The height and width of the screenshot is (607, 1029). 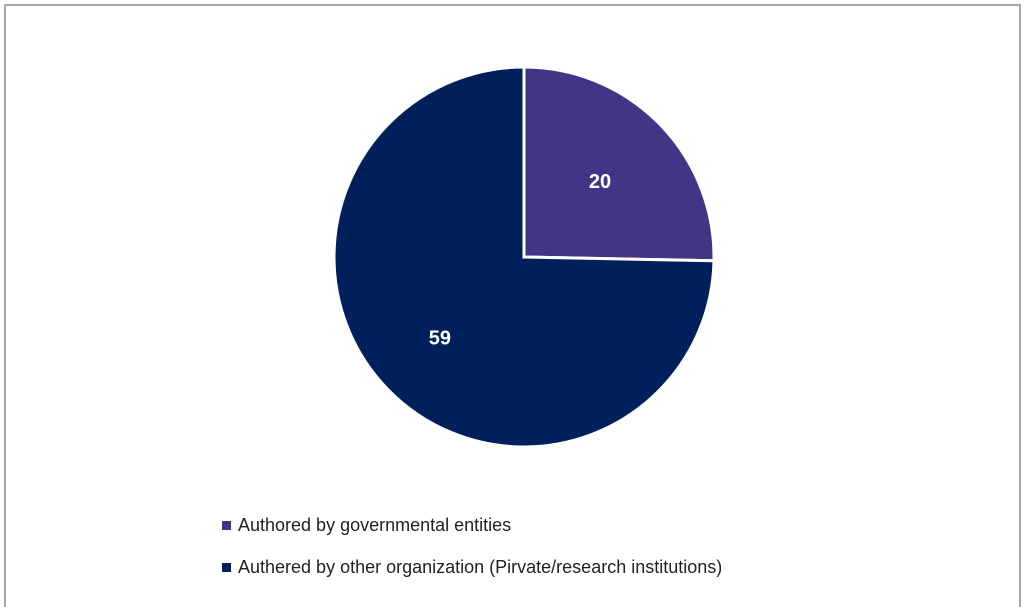 I want to click on legend-swatch-other-organization, so click(x=226, y=567).